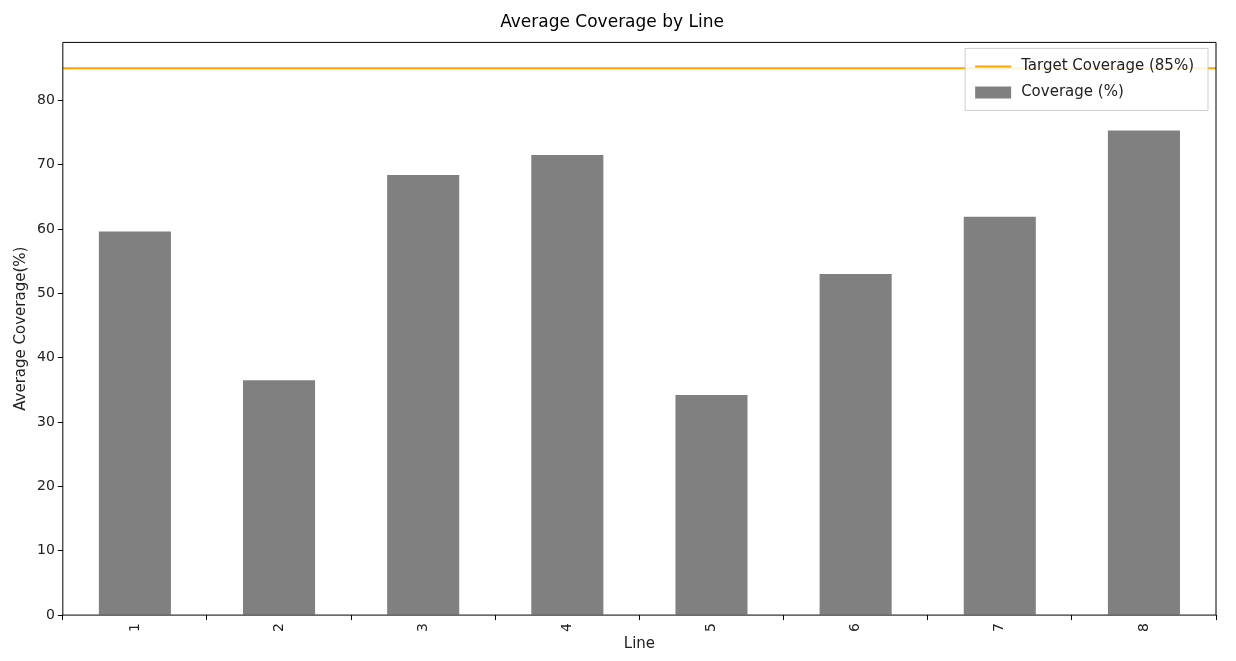 This screenshot has height=661, width=1236. What do you see at coordinates (710, 628) in the screenshot?
I see `x-tick-label: 5` at bounding box center [710, 628].